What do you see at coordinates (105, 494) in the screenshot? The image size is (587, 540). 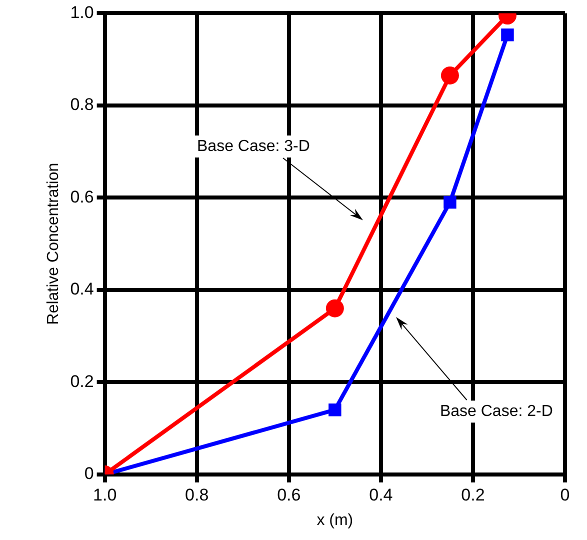 I see `x-tick-label: 1.0` at bounding box center [105, 494].